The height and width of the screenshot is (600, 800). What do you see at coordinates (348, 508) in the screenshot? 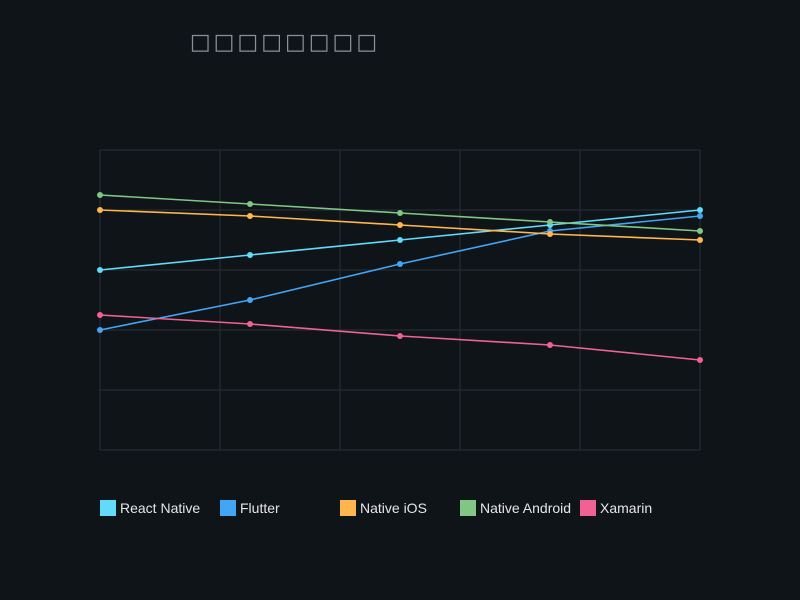
I see `legend-swatch-native-ios` at bounding box center [348, 508].